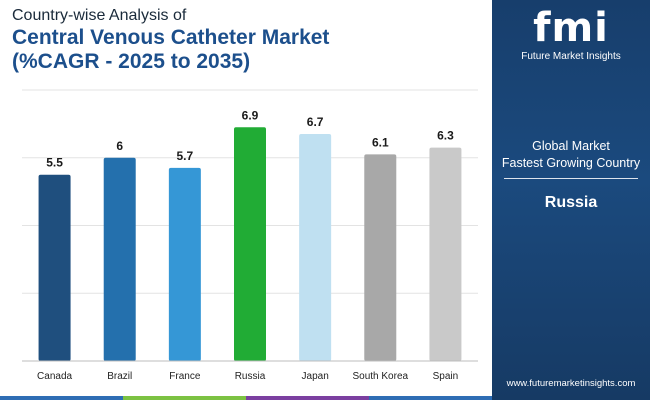  Describe the element at coordinates (571, 178) in the screenshot. I see `panel-divider` at that location.